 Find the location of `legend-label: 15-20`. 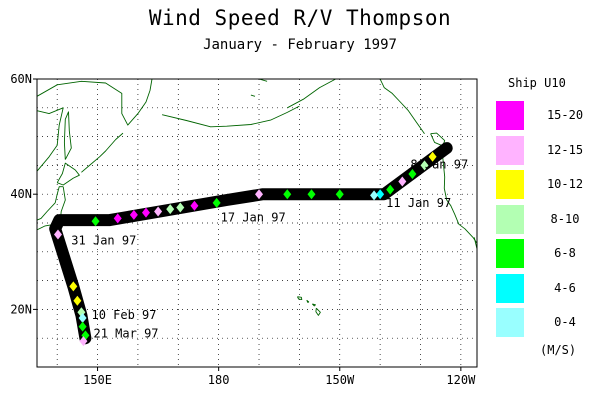

legend-label: 15-20 is located at coordinates (565, 115).